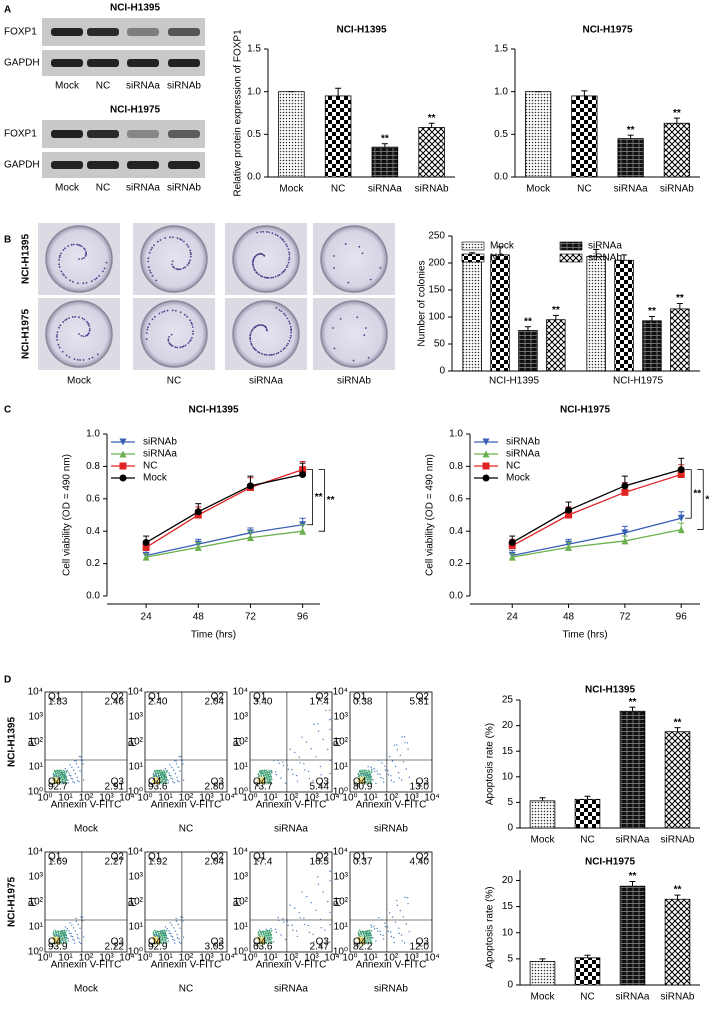 This screenshot has height=1022, width=709. I want to click on y-tick-label: 250, so click(436, 236).